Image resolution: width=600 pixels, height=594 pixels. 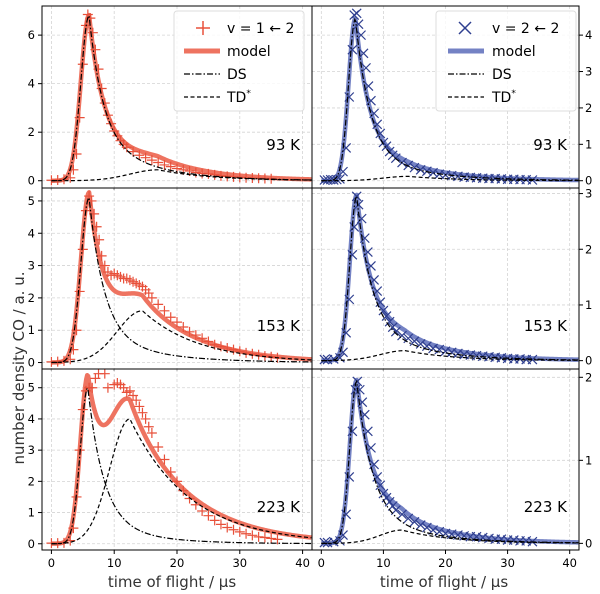 What do you see at coordinates (31, 388) in the screenshot?
I see `y-tick-label: 5` at bounding box center [31, 388].